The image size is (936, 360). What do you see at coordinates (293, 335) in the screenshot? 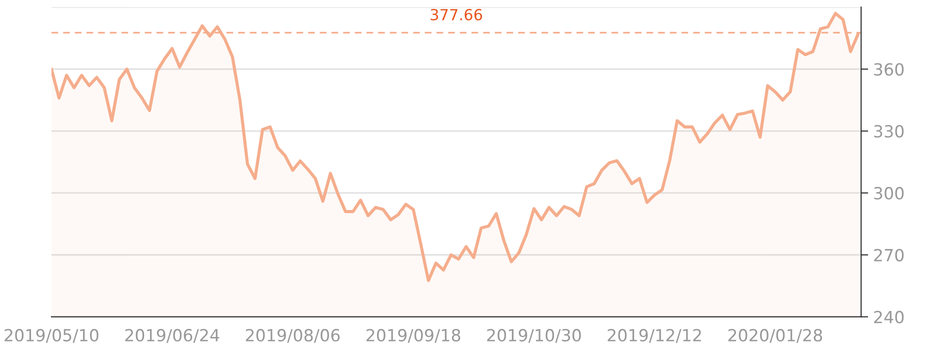
I see `x-tick-label: 2019/08/06` at bounding box center [293, 335].